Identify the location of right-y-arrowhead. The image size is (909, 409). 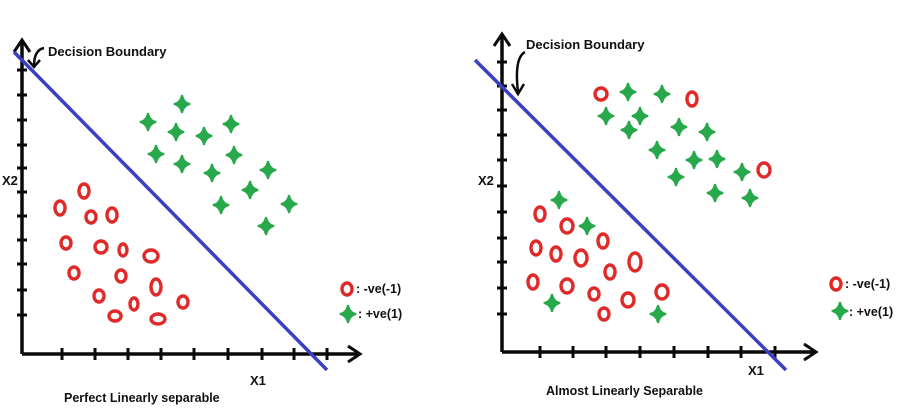
(502, 39).